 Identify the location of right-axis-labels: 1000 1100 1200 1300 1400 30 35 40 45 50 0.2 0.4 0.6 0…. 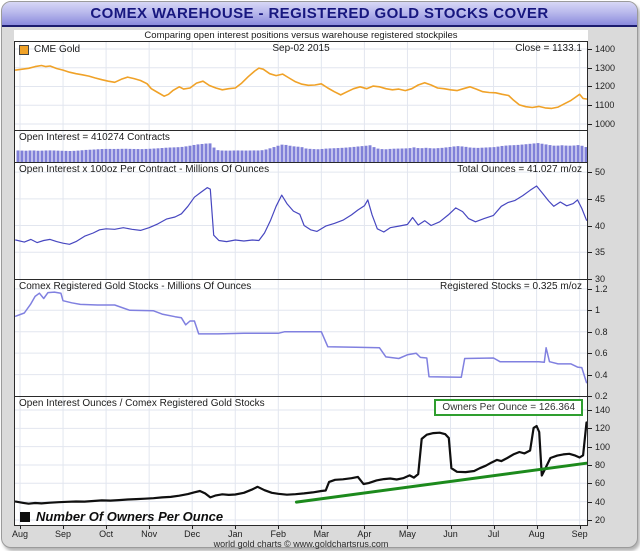
(612, 283).